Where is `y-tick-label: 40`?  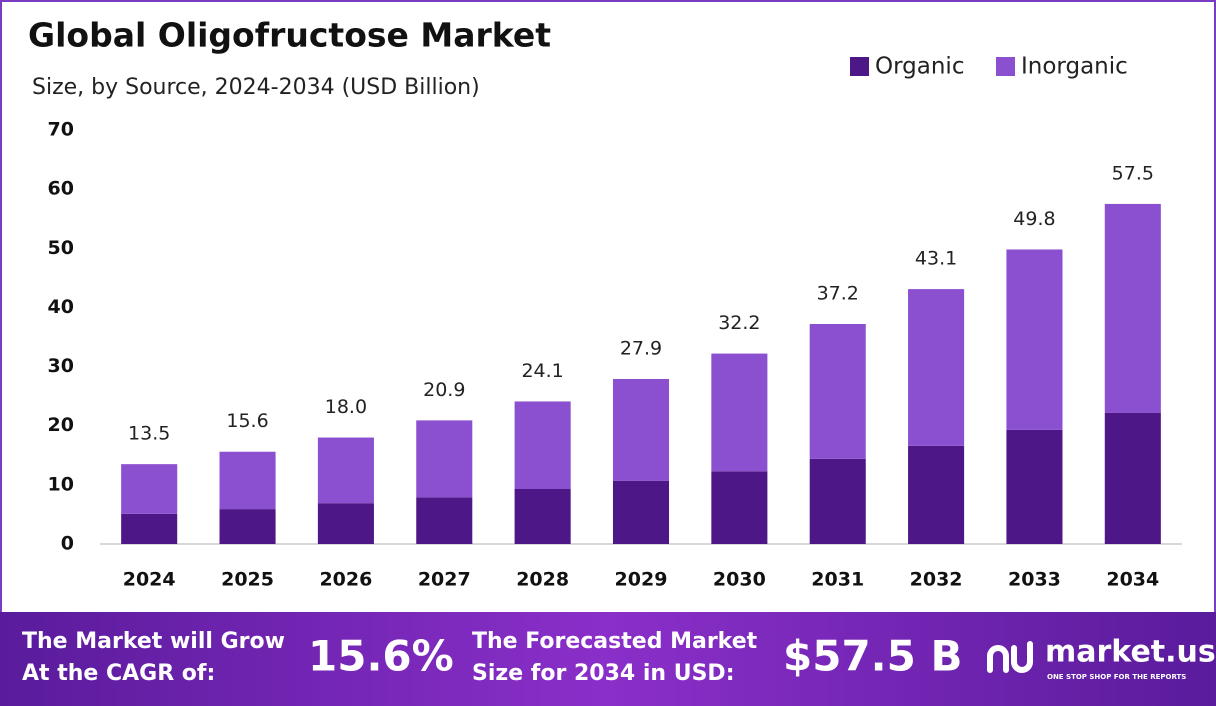
y-tick-label: 40 is located at coordinates (61, 307).